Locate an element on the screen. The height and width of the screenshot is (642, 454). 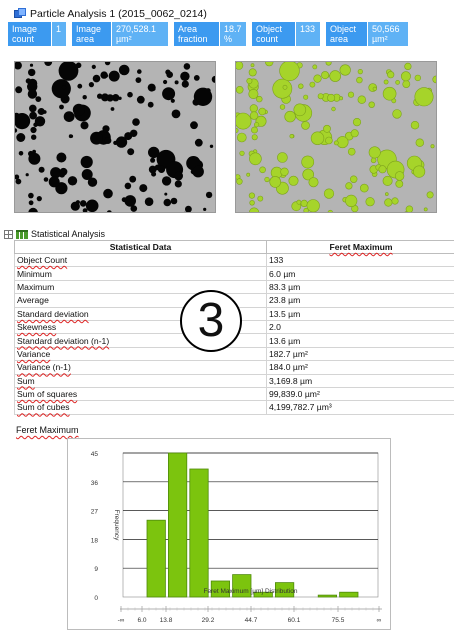
stat-area-fraction: Area fraction 18.7% is located at coordinates (210, 34).